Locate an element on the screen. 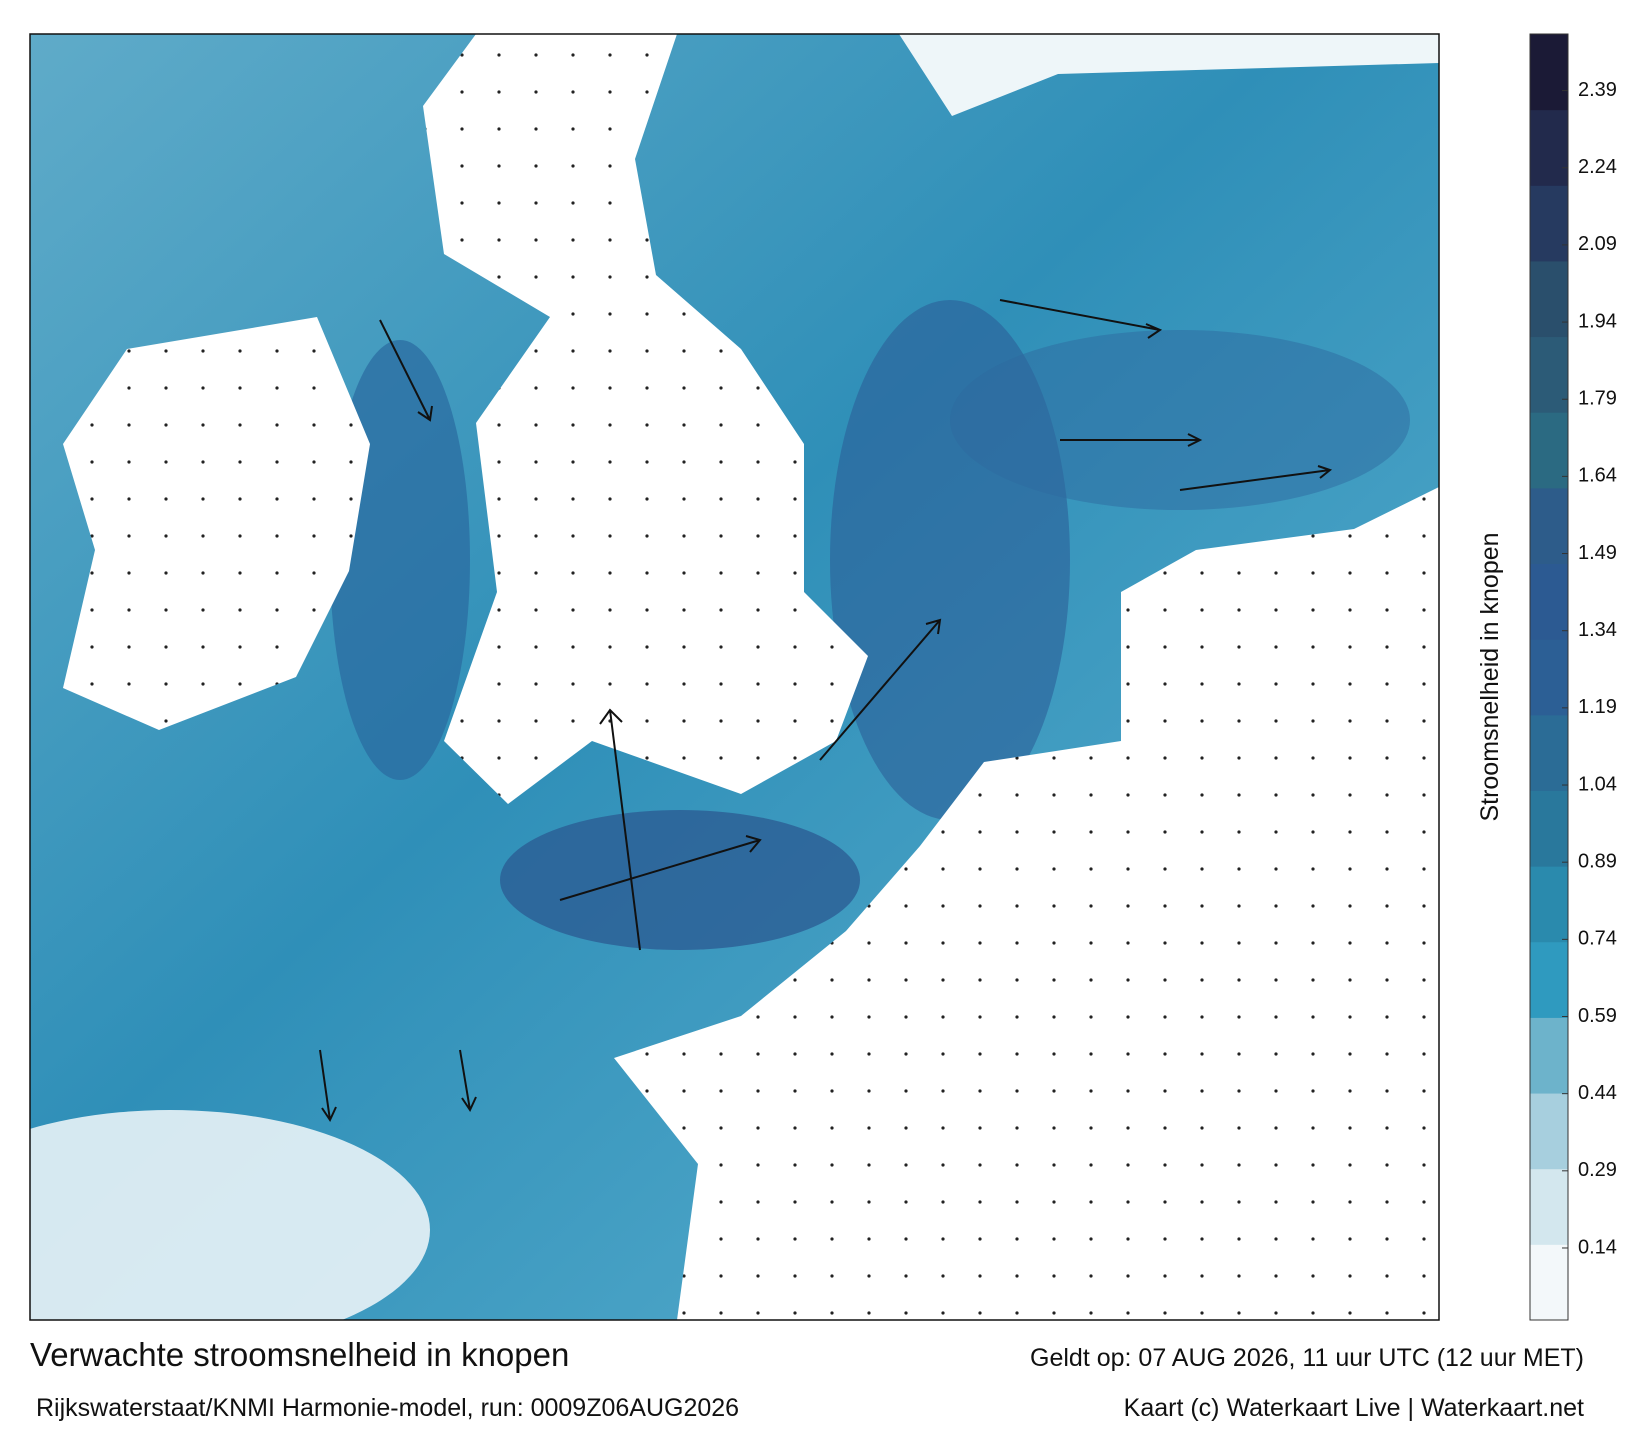 The width and height of the screenshot is (1650, 1455). colorbar-frame is located at coordinates (1549, 677).